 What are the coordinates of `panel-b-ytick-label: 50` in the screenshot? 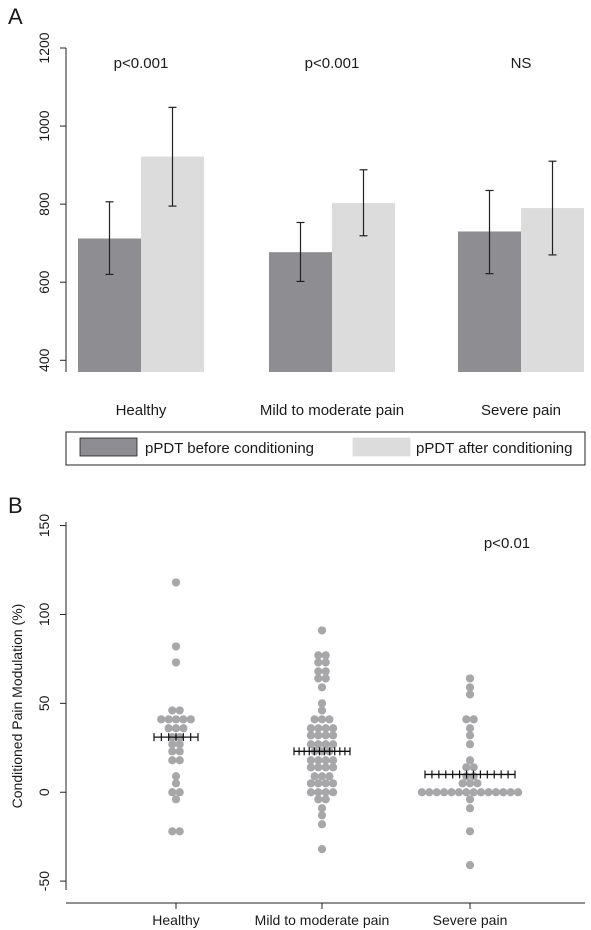 It's located at (44, 703).